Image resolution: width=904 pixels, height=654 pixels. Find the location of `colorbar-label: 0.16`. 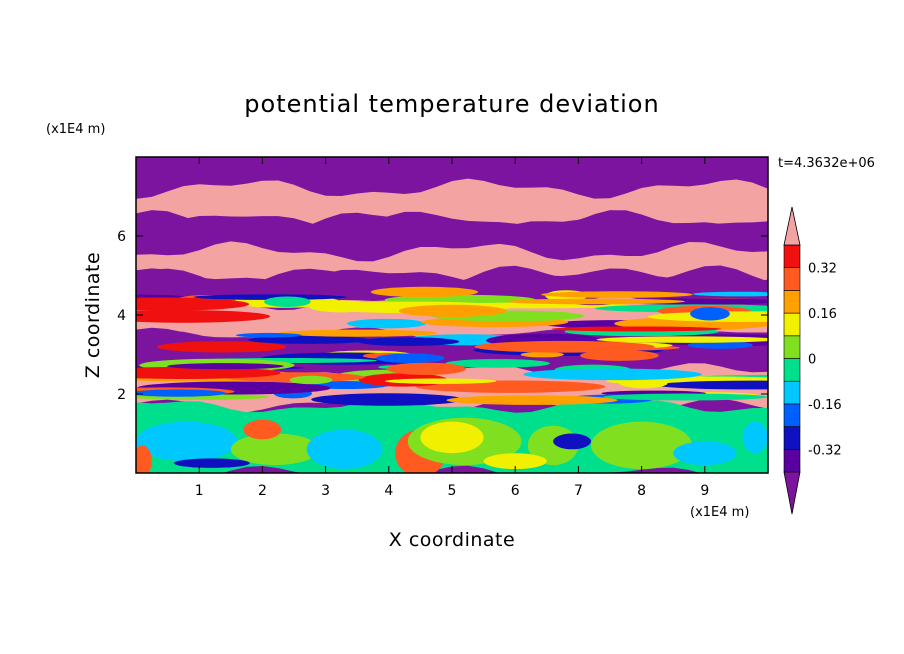

colorbar-label: 0.16 is located at coordinates (822, 314).